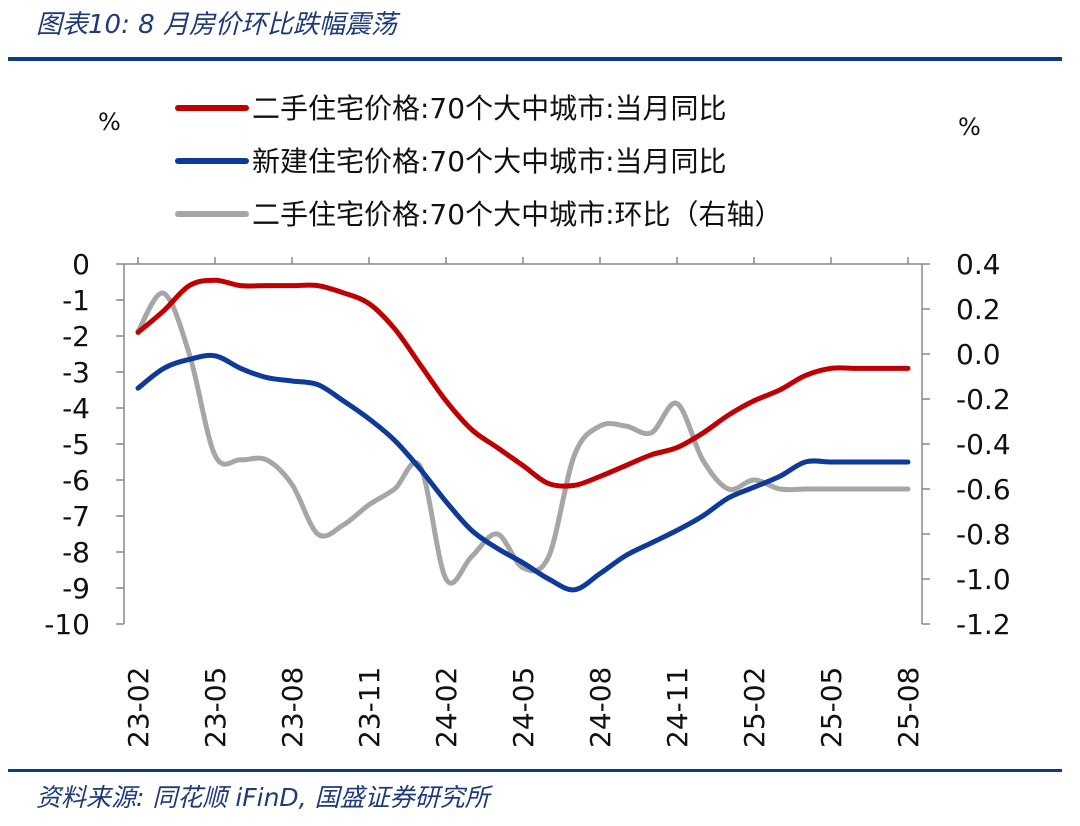  What do you see at coordinates (76, 588) in the screenshot?
I see `left-tick-label: -9` at bounding box center [76, 588].